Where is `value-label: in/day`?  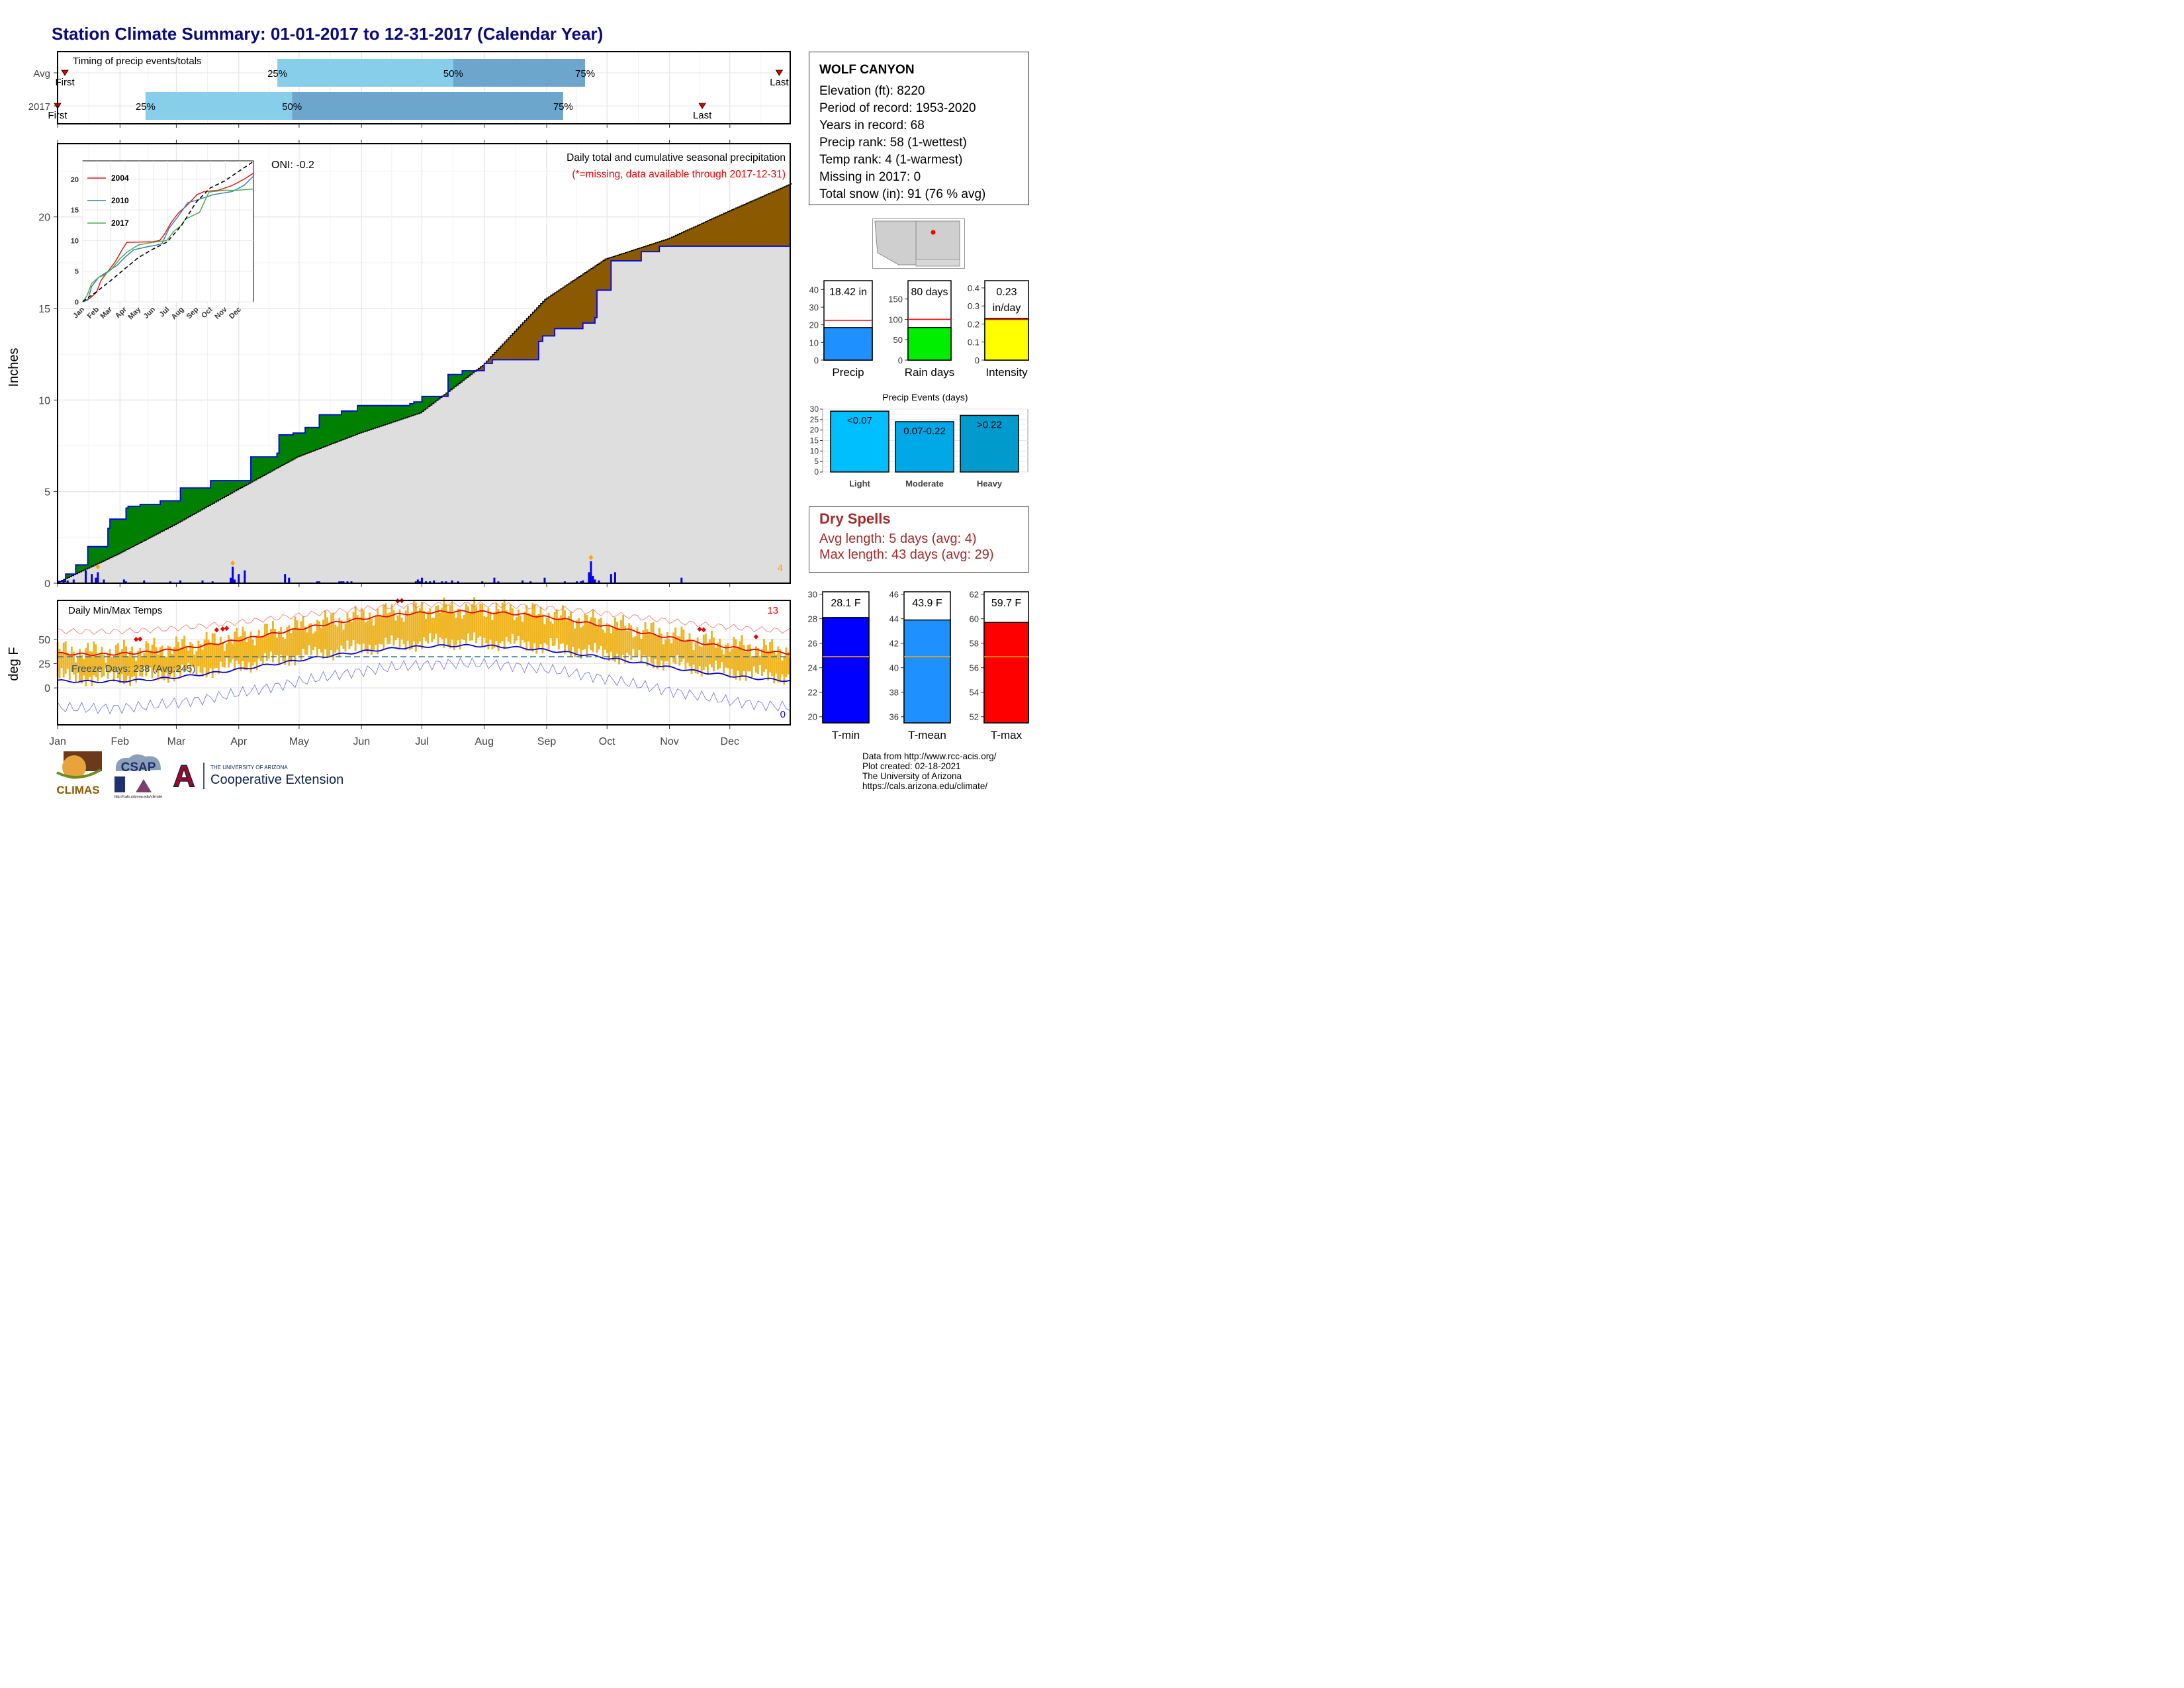
value-label: in/day is located at coordinates (1007, 308).